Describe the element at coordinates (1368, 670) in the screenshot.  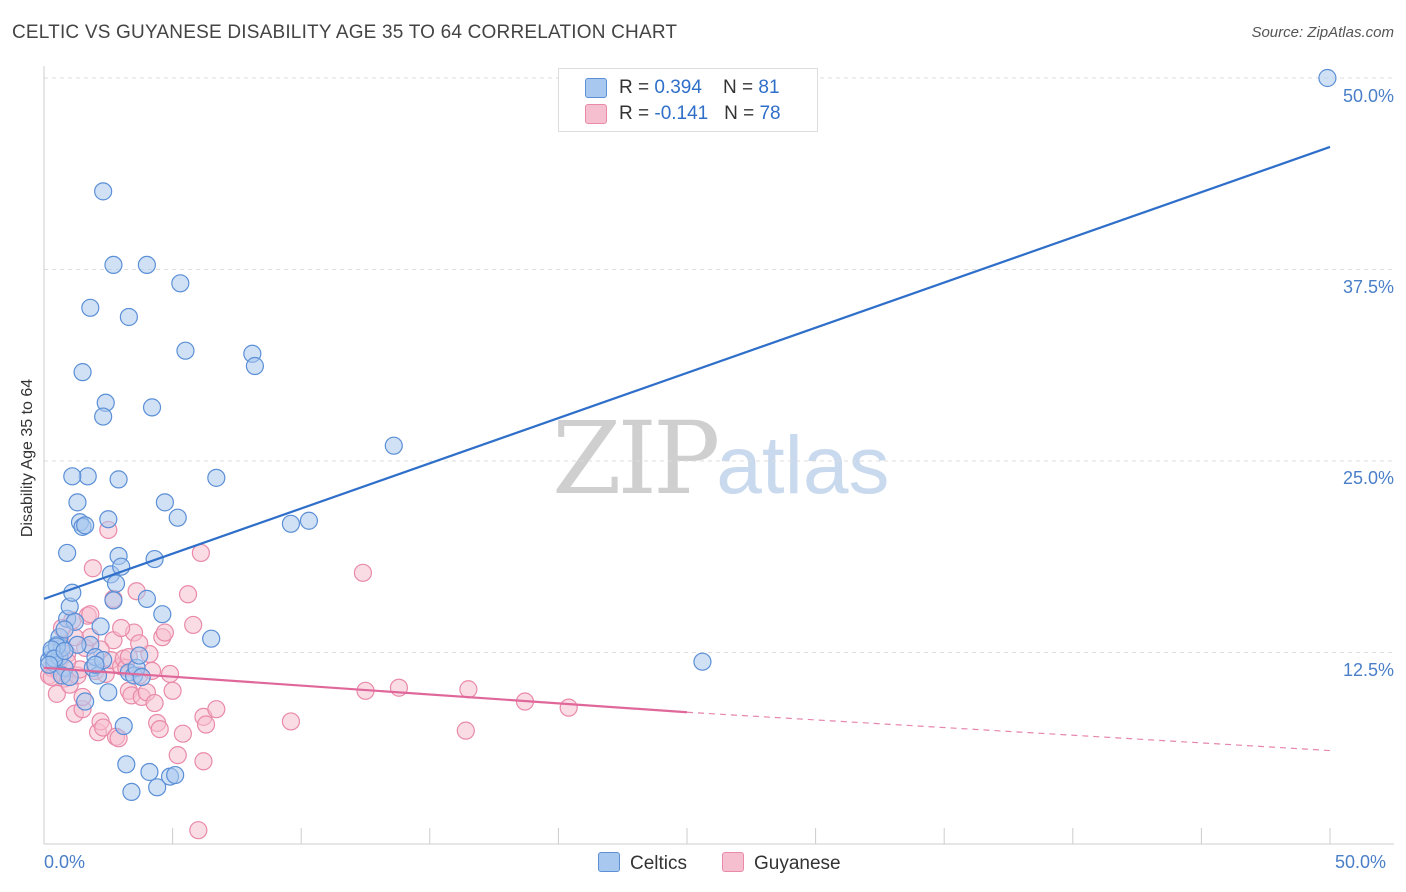
I see `y-tick-label: 12.5%` at that location.